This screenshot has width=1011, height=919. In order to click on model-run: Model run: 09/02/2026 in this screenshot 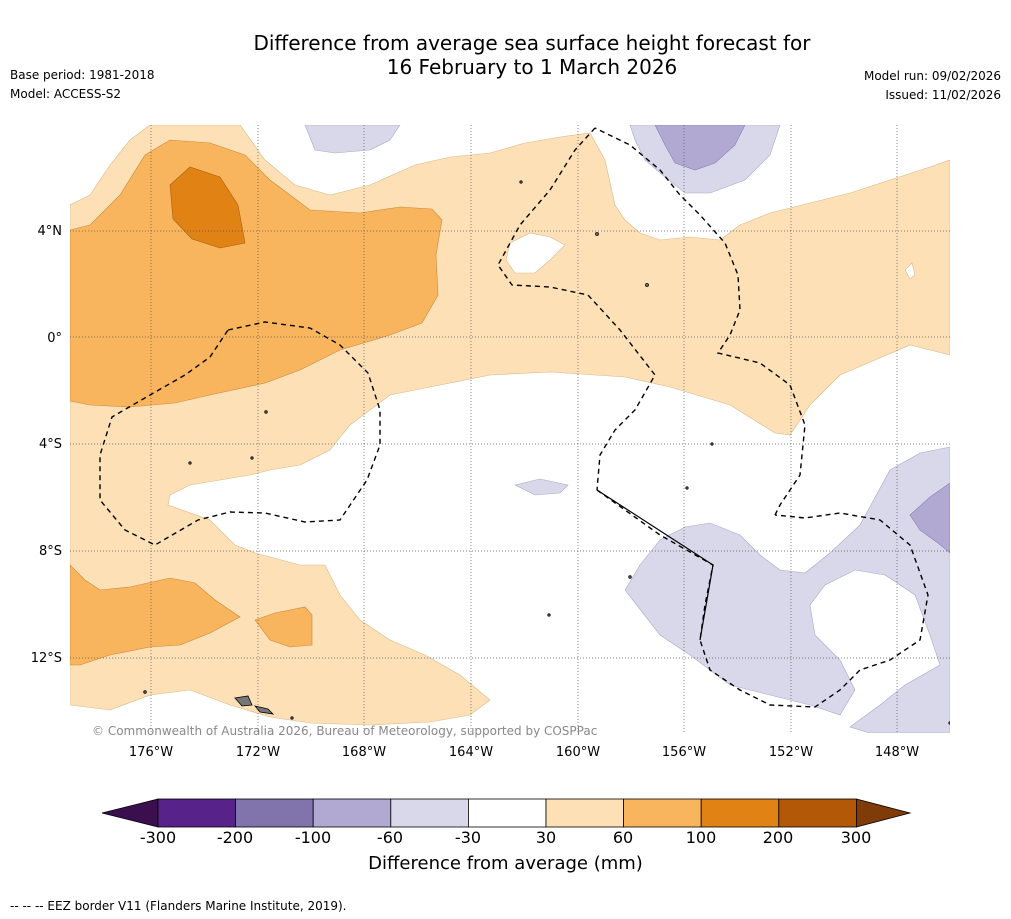, I will do `click(932, 76)`.